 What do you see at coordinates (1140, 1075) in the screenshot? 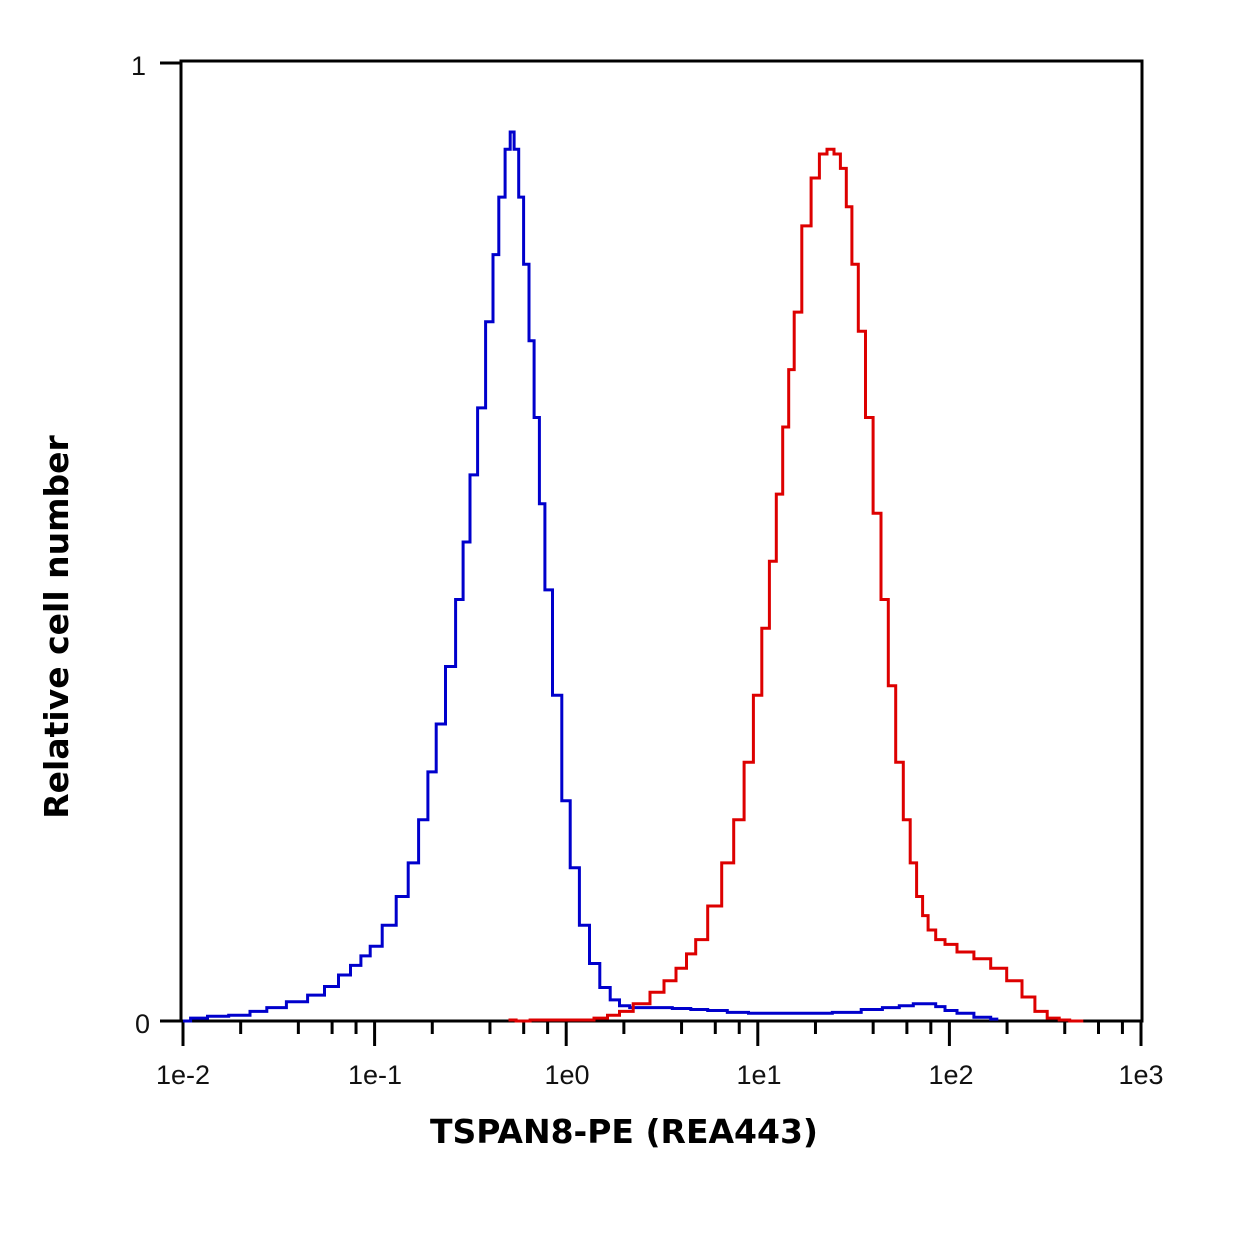
I see `x-tick-label-1e3: 1e3` at bounding box center [1140, 1075].